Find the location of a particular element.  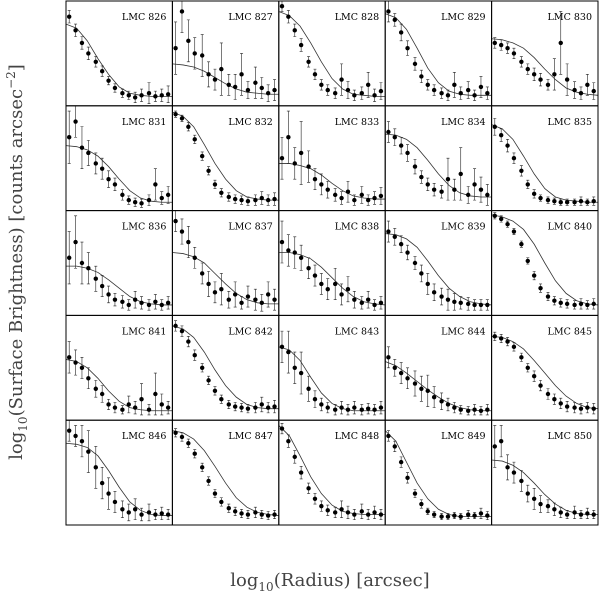

panel-title: LMC 835 is located at coordinates (570, 122).